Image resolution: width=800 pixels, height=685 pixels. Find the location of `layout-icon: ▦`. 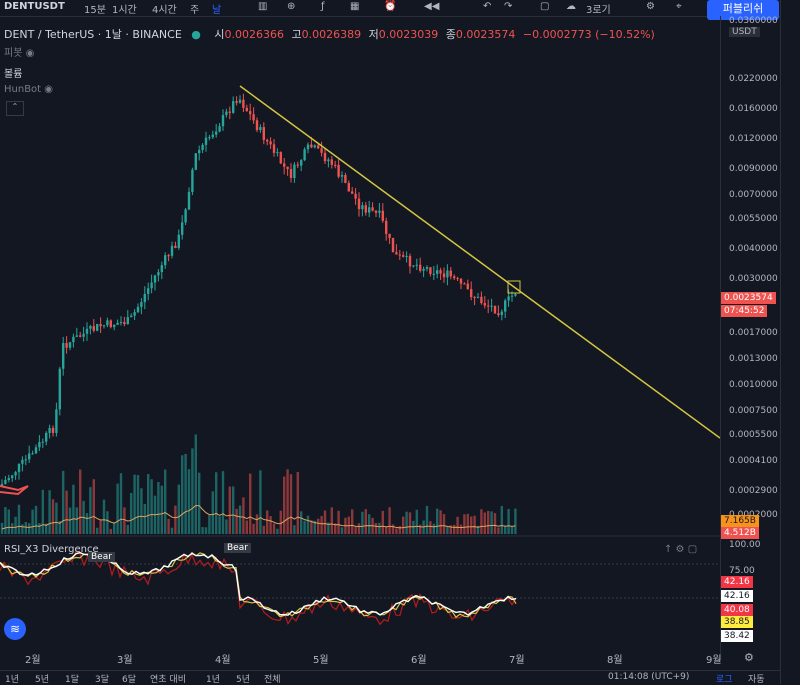

layout-icon: ▦ is located at coordinates (355, 6).